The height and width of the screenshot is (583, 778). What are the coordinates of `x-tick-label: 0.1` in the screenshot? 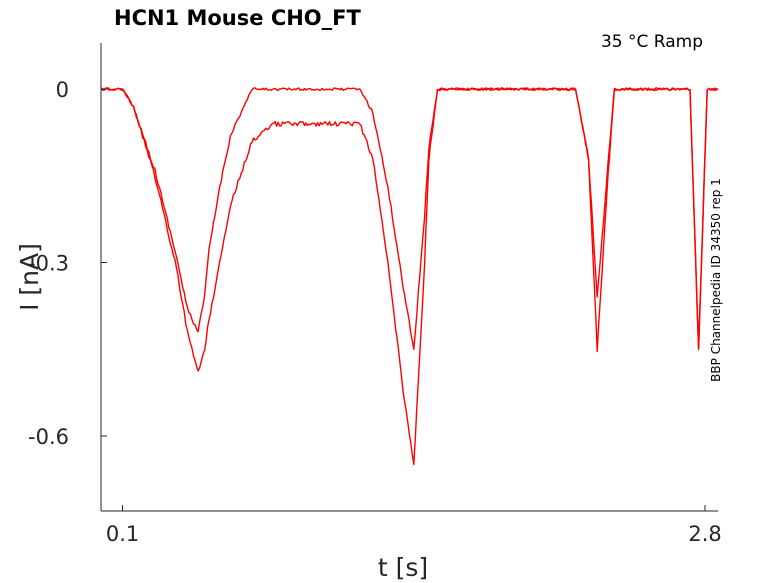 It's located at (122, 534).